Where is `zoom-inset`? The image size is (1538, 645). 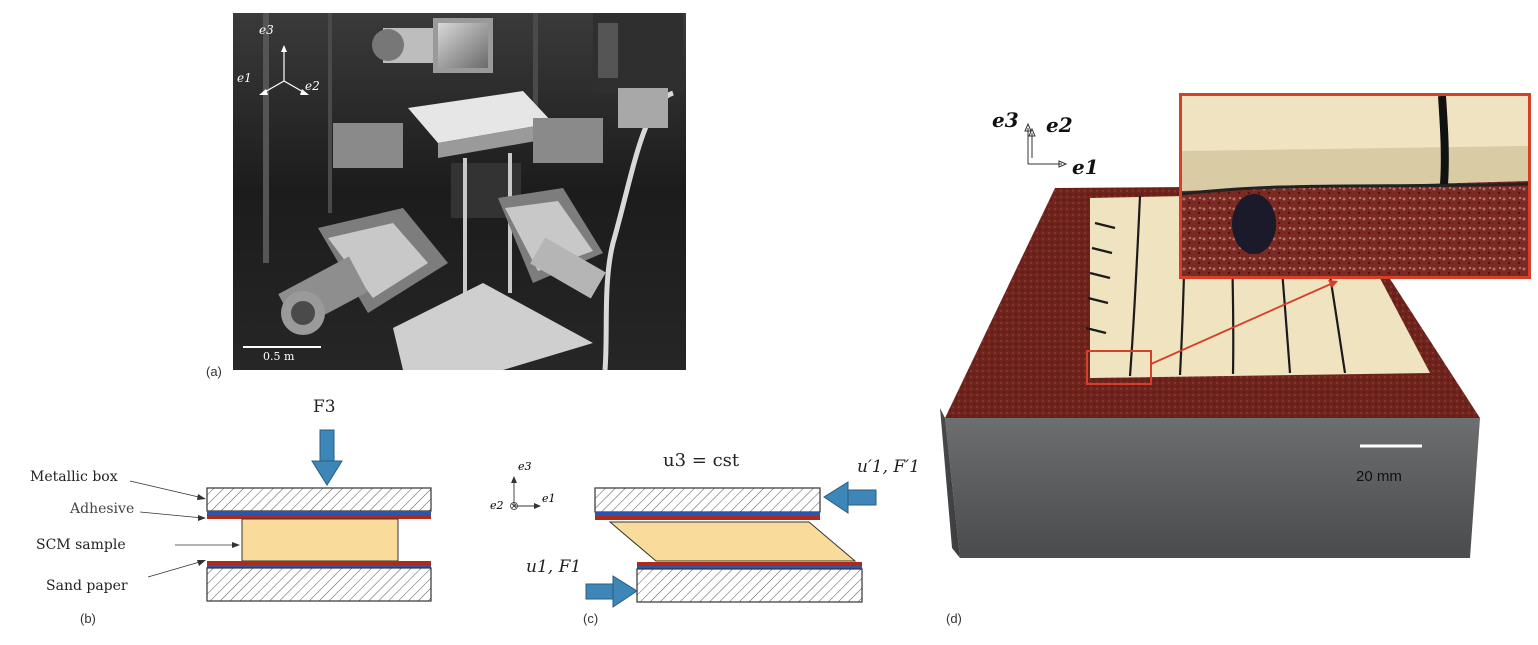
zoom-inset is located at coordinates (1355, 186).